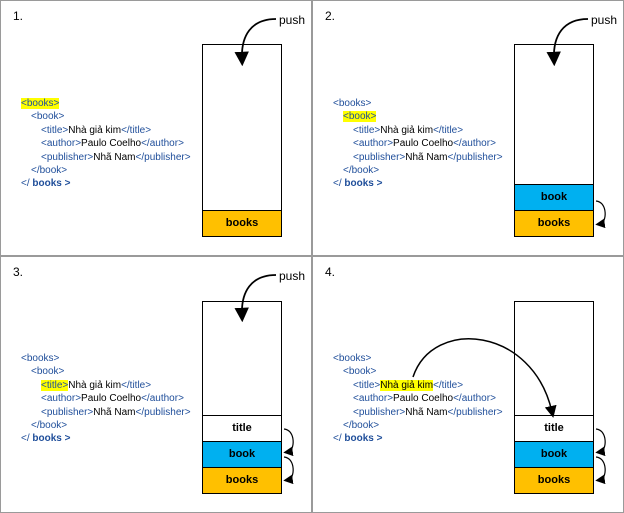  What do you see at coordinates (330, 16) in the screenshot?
I see `step-number: 2.` at bounding box center [330, 16].